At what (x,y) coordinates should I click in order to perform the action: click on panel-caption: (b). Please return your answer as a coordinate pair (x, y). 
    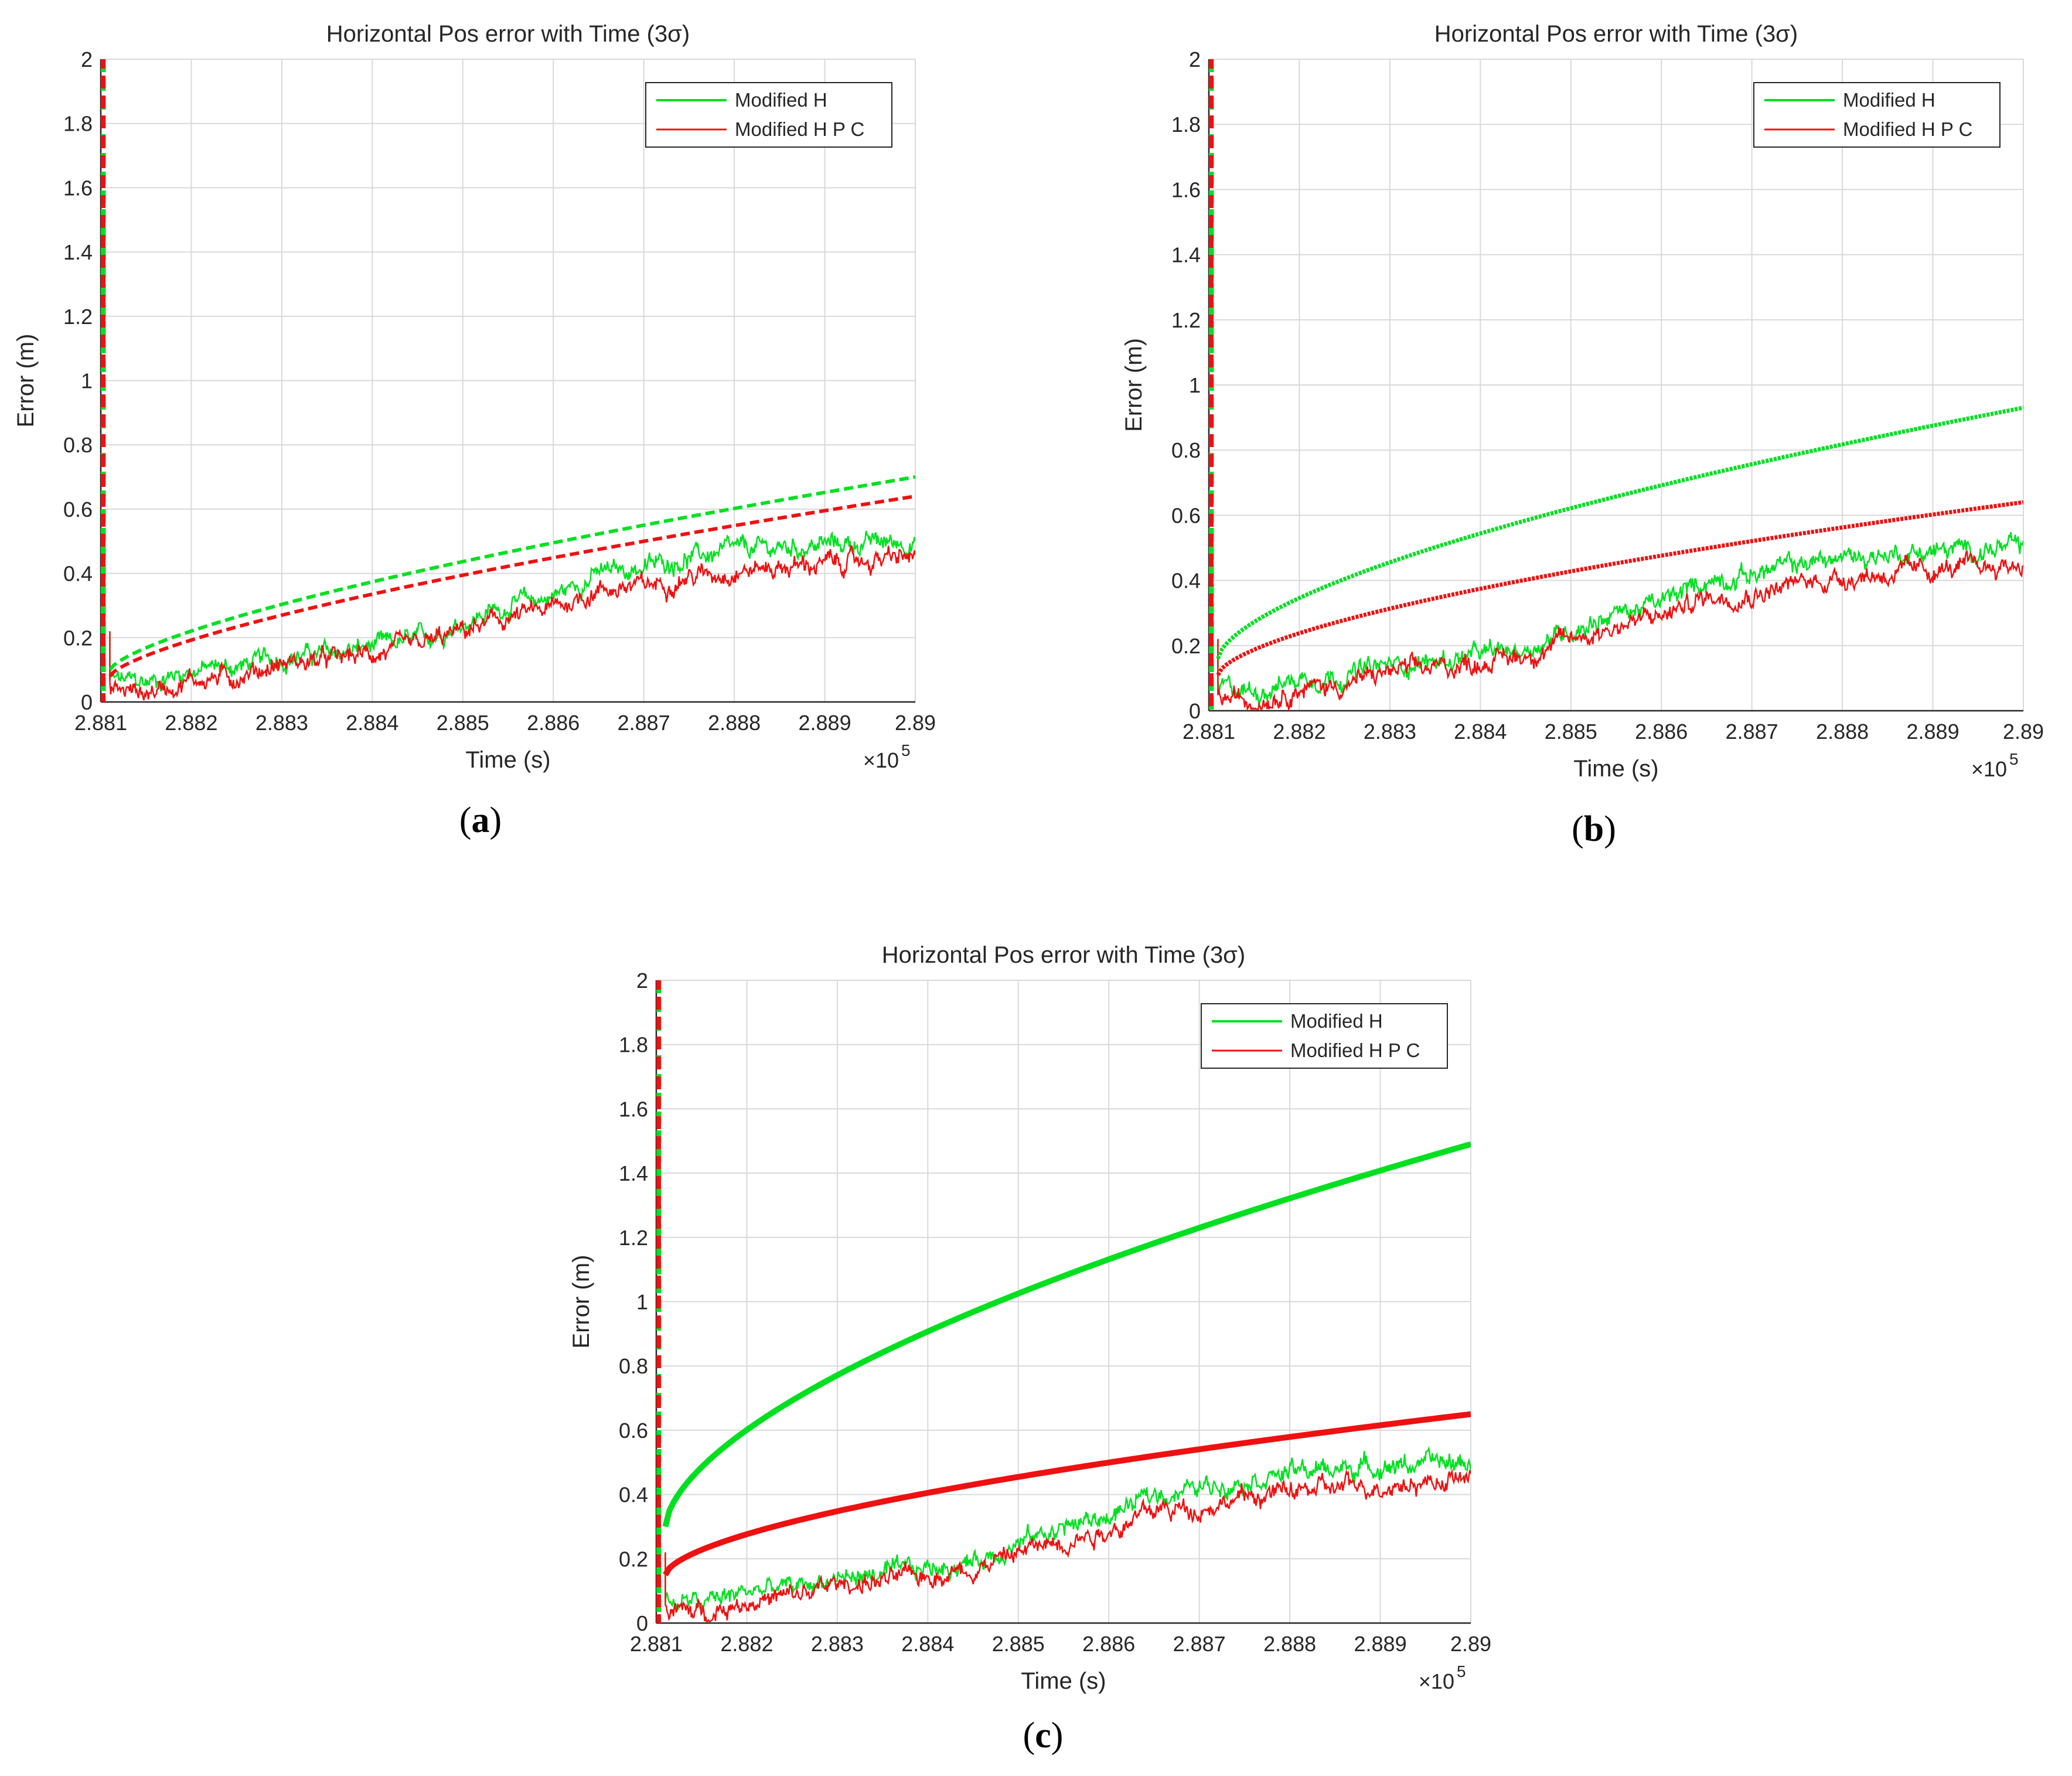
    Looking at the image, I should click on (1594, 829).